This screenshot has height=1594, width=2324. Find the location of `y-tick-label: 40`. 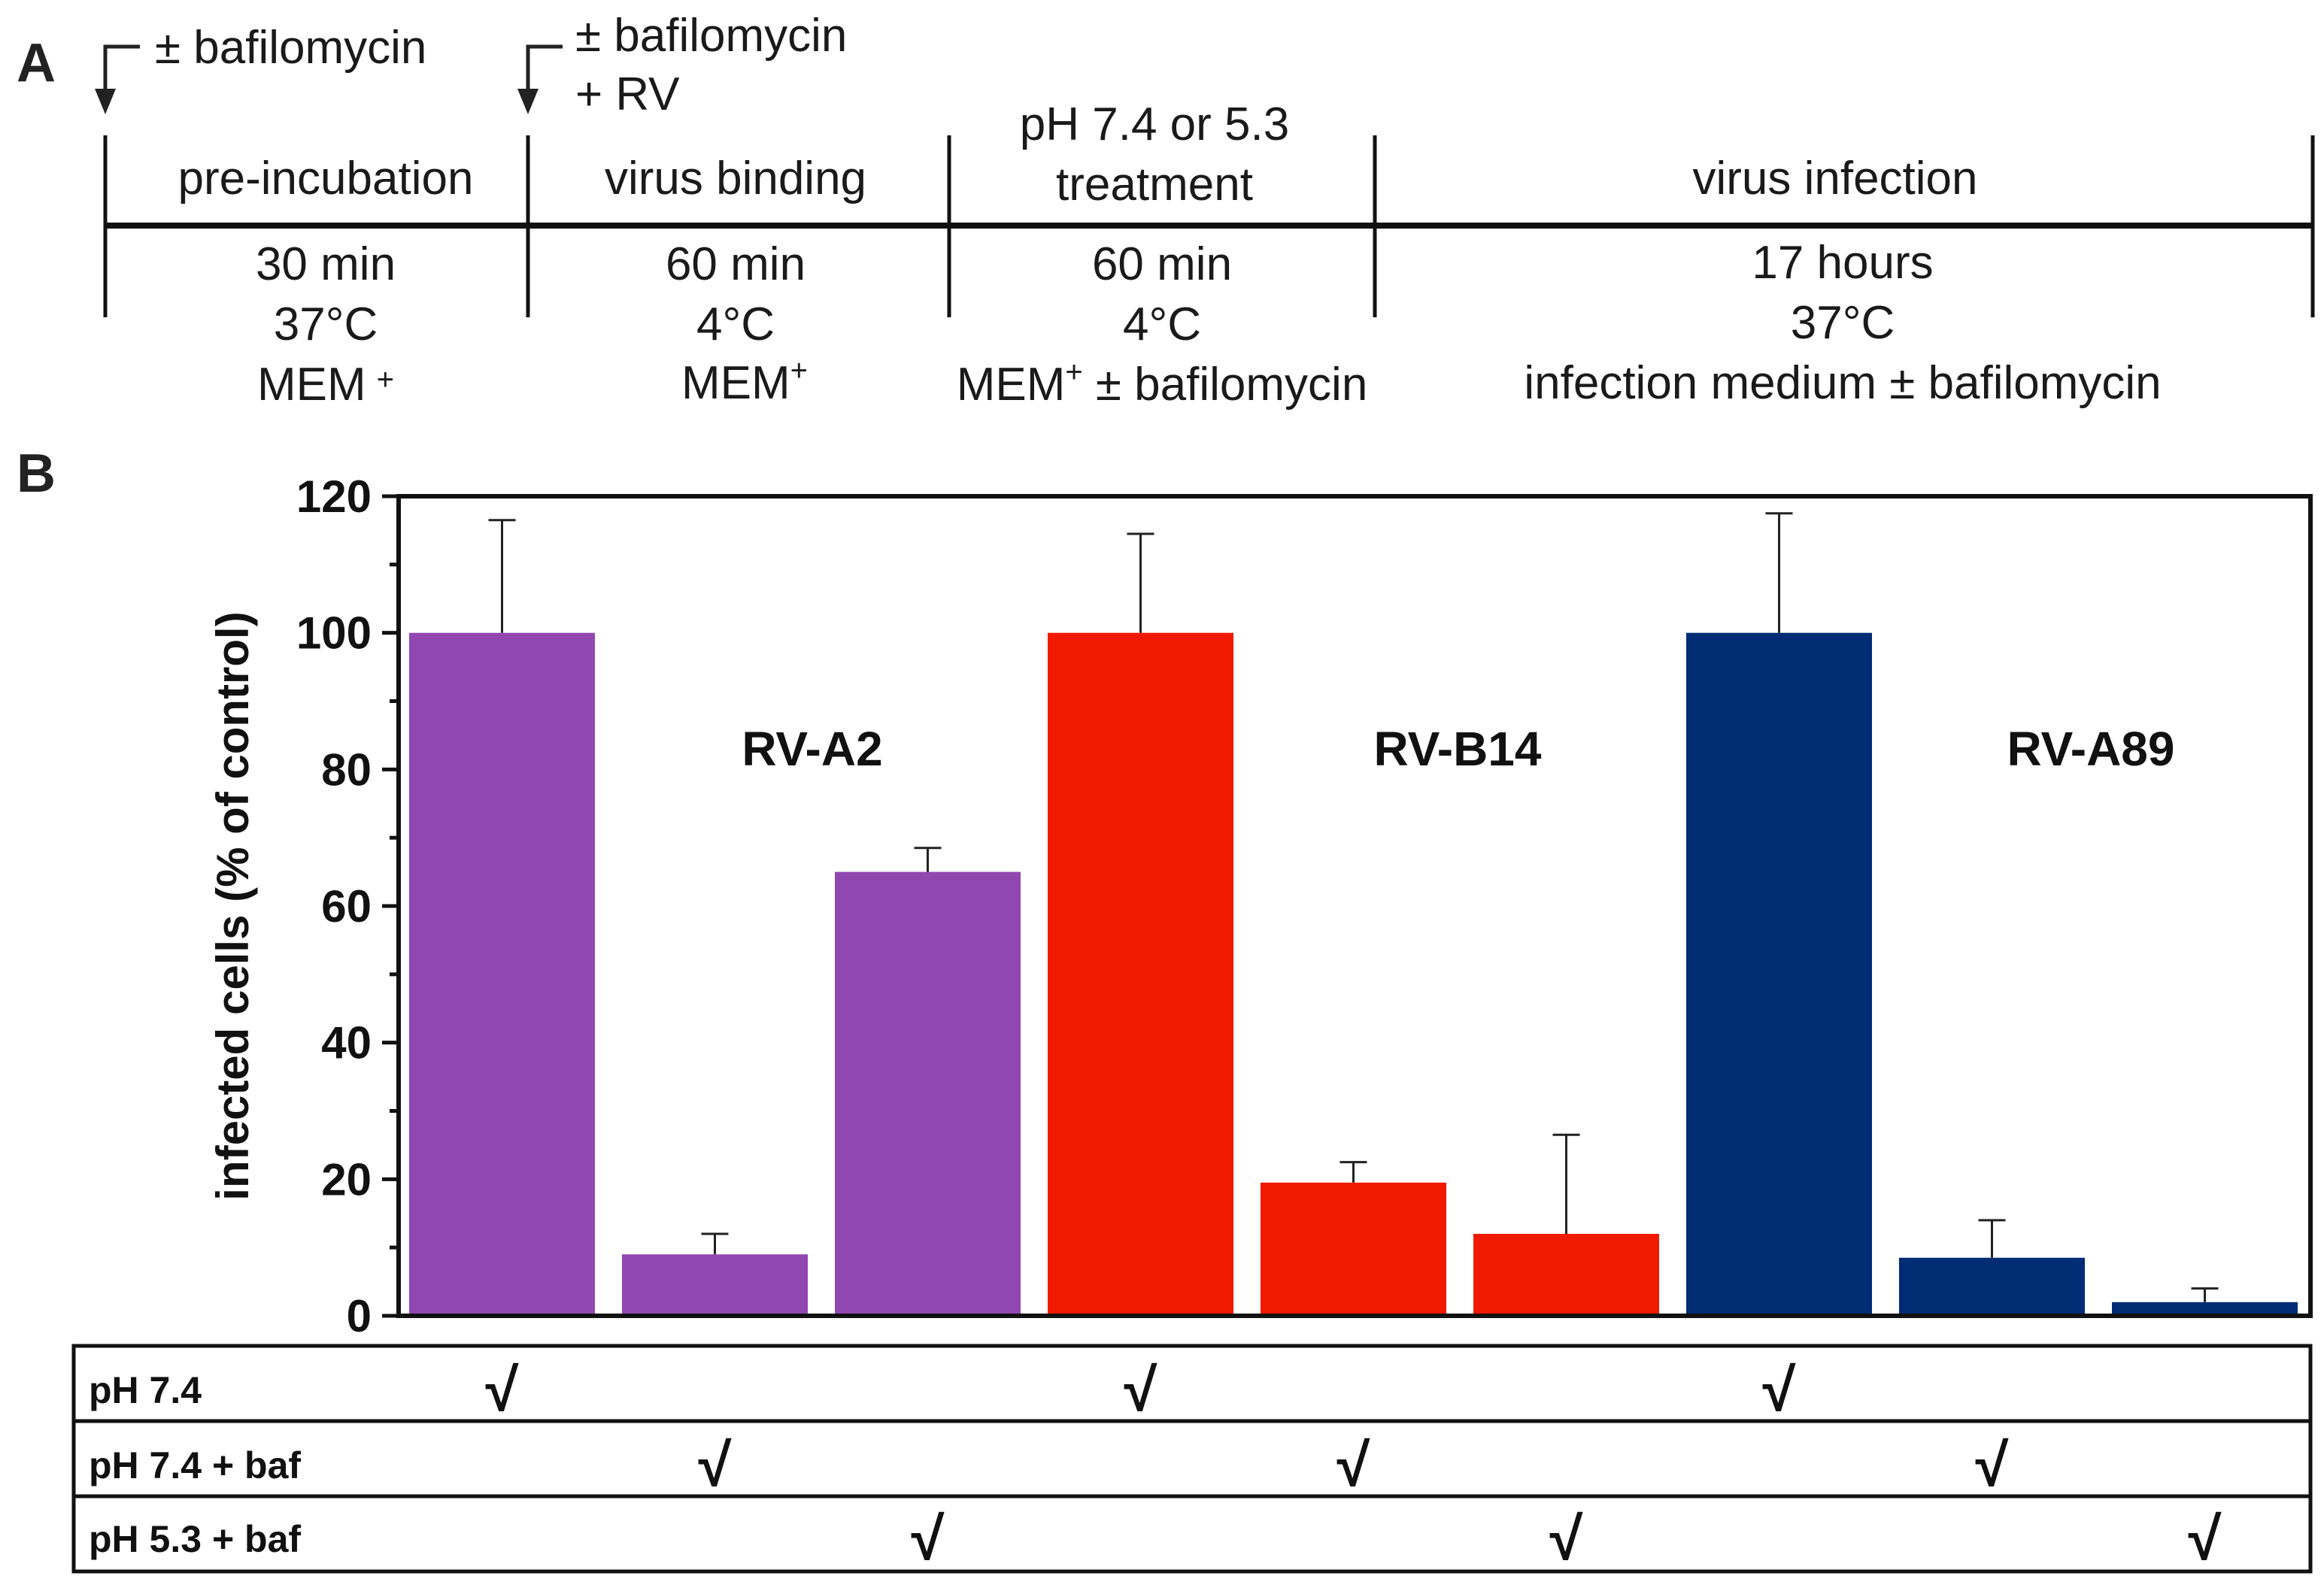

y-tick-label: 40 is located at coordinates (346, 1043).